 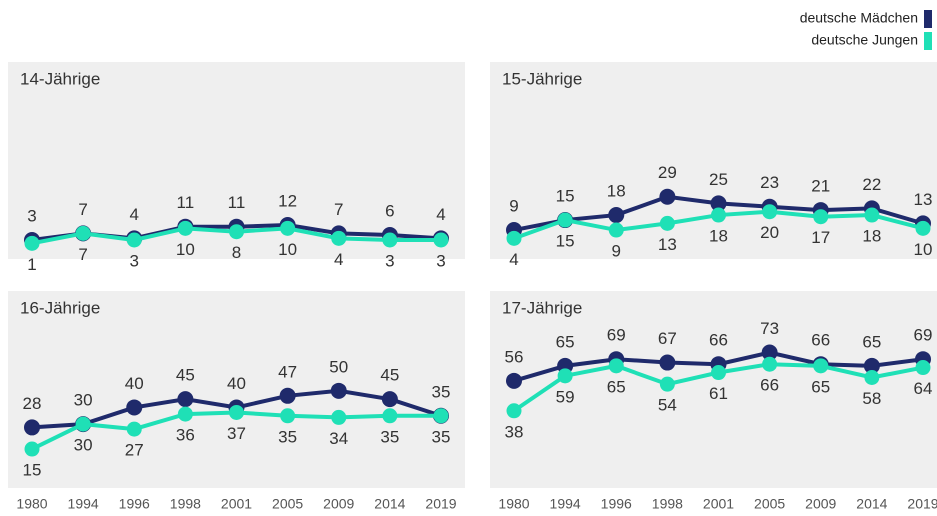 I want to click on data-label: 12, so click(x=287, y=201).